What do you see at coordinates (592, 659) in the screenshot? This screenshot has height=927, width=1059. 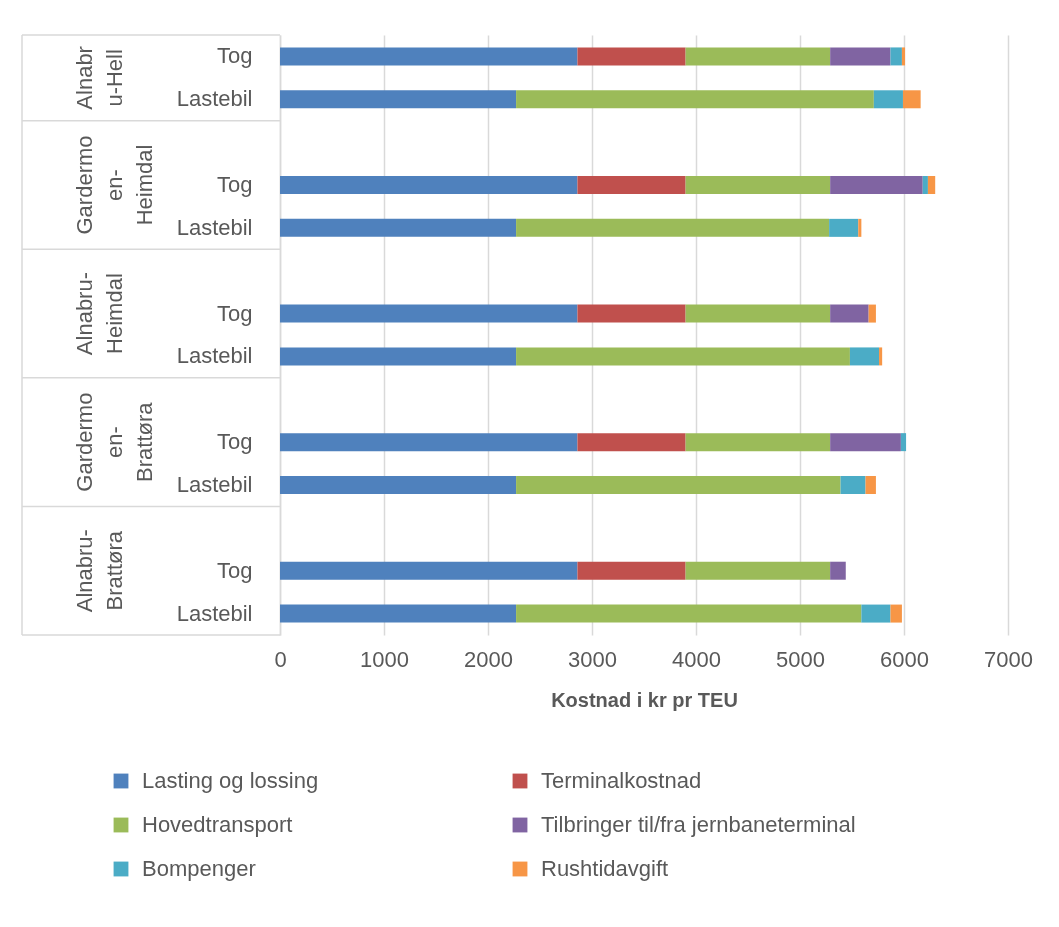 I see `x-tick-label: 3000` at bounding box center [592, 659].